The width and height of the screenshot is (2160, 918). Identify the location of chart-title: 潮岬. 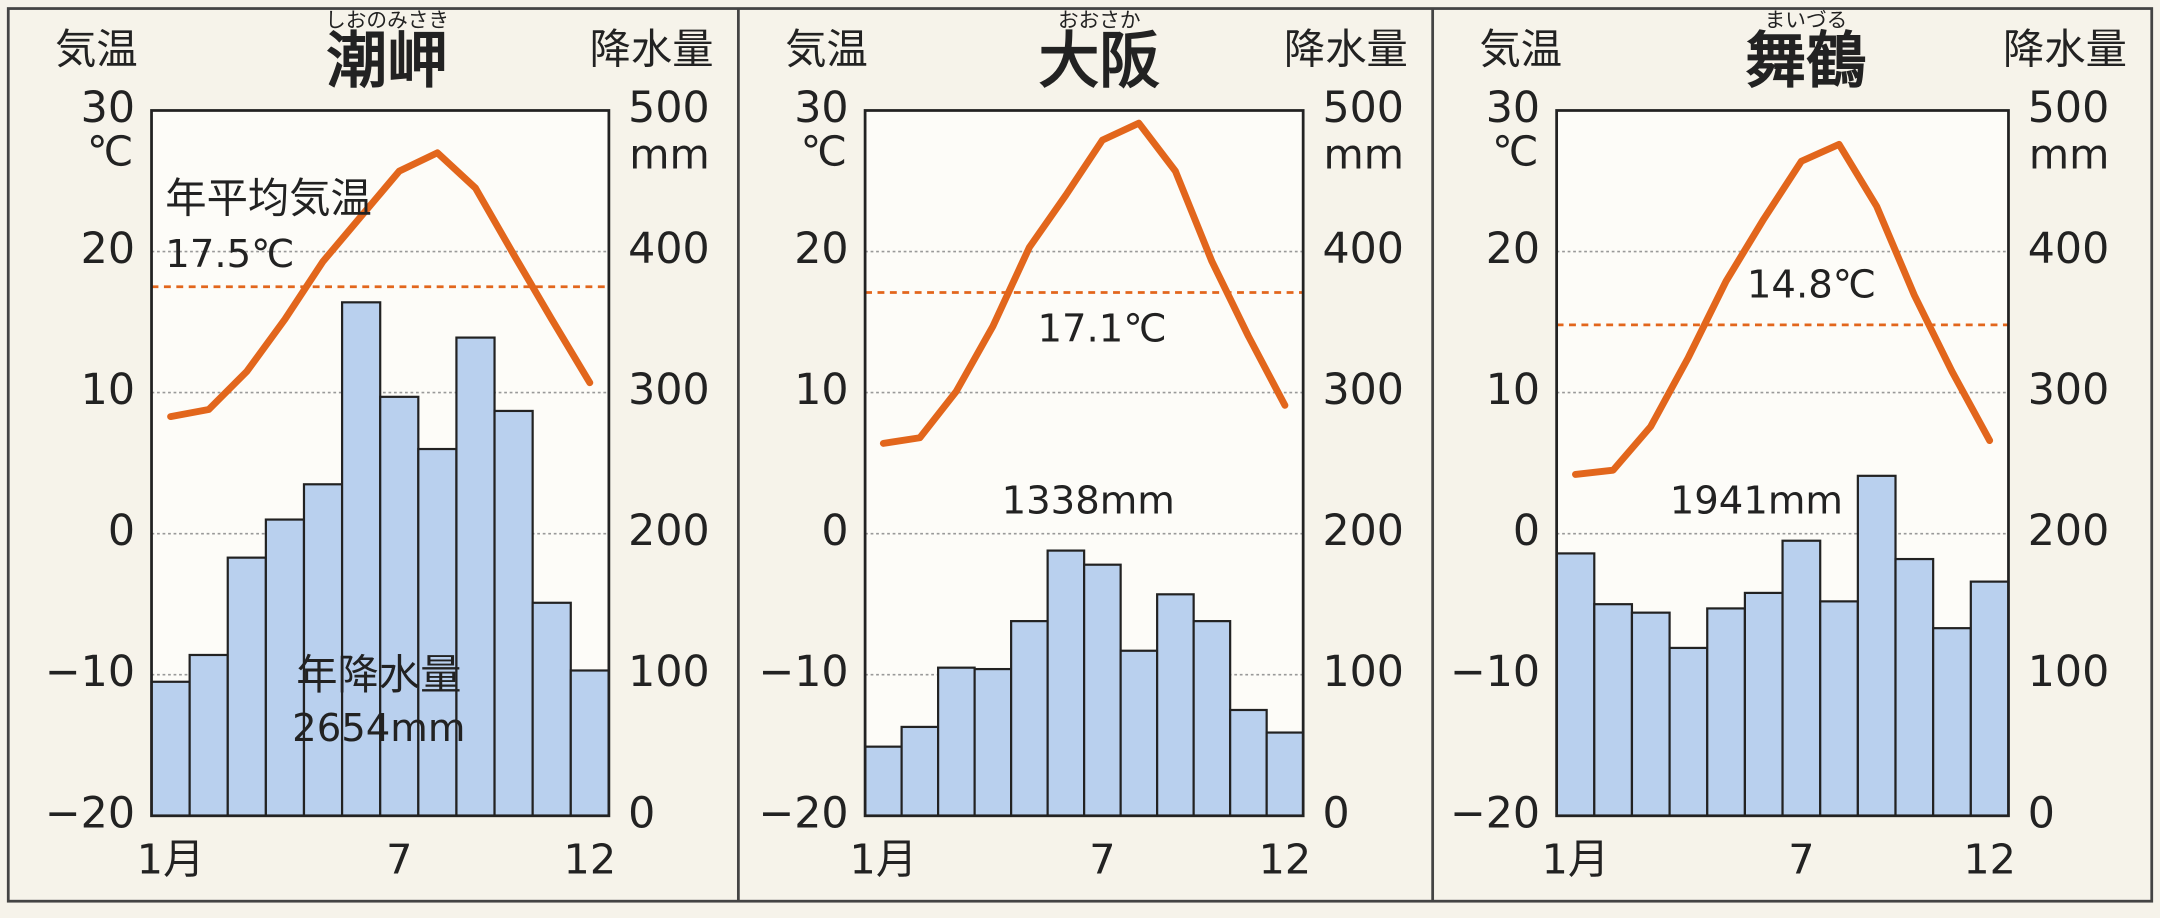
(386, 62).